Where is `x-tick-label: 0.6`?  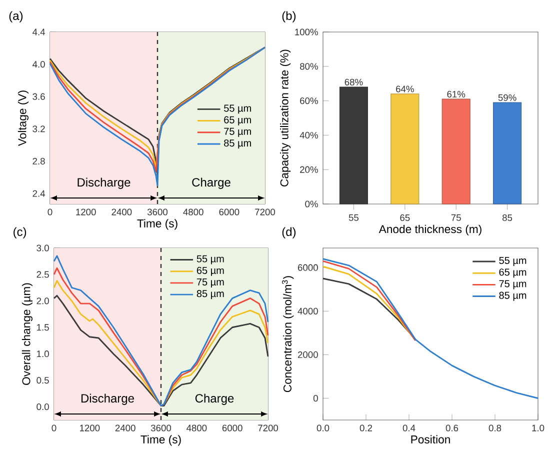 x-tick-label: 0.6 is located at coordinates (452, 428).